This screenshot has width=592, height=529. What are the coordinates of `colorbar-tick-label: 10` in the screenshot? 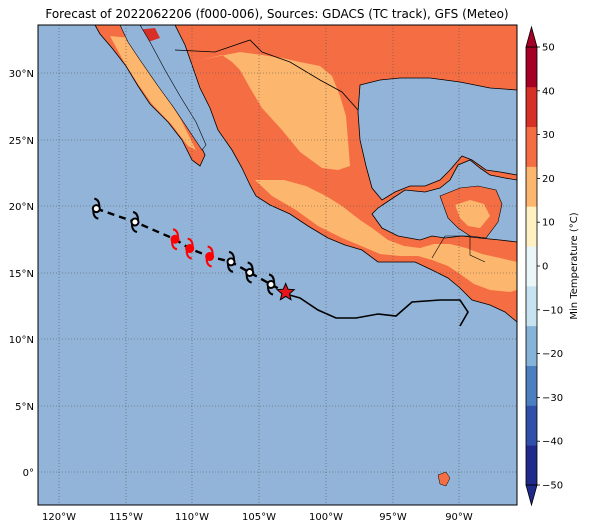 It's located at (548, 223).